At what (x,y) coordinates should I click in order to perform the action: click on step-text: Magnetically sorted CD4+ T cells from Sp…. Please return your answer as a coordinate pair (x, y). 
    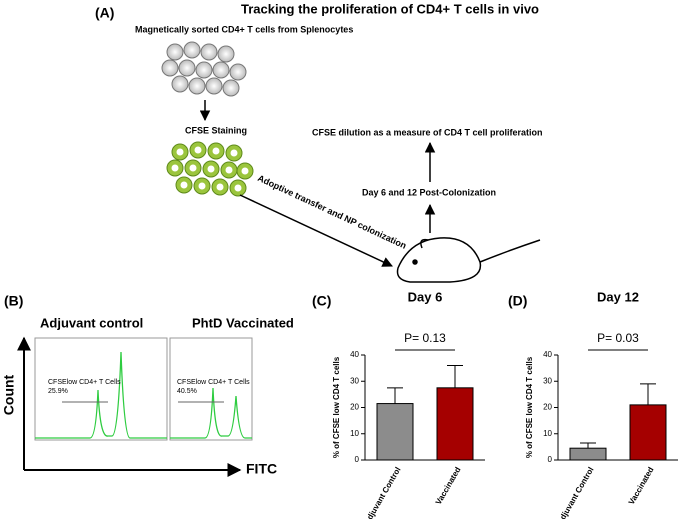
    Looking at the image, I should click on (244, 29).